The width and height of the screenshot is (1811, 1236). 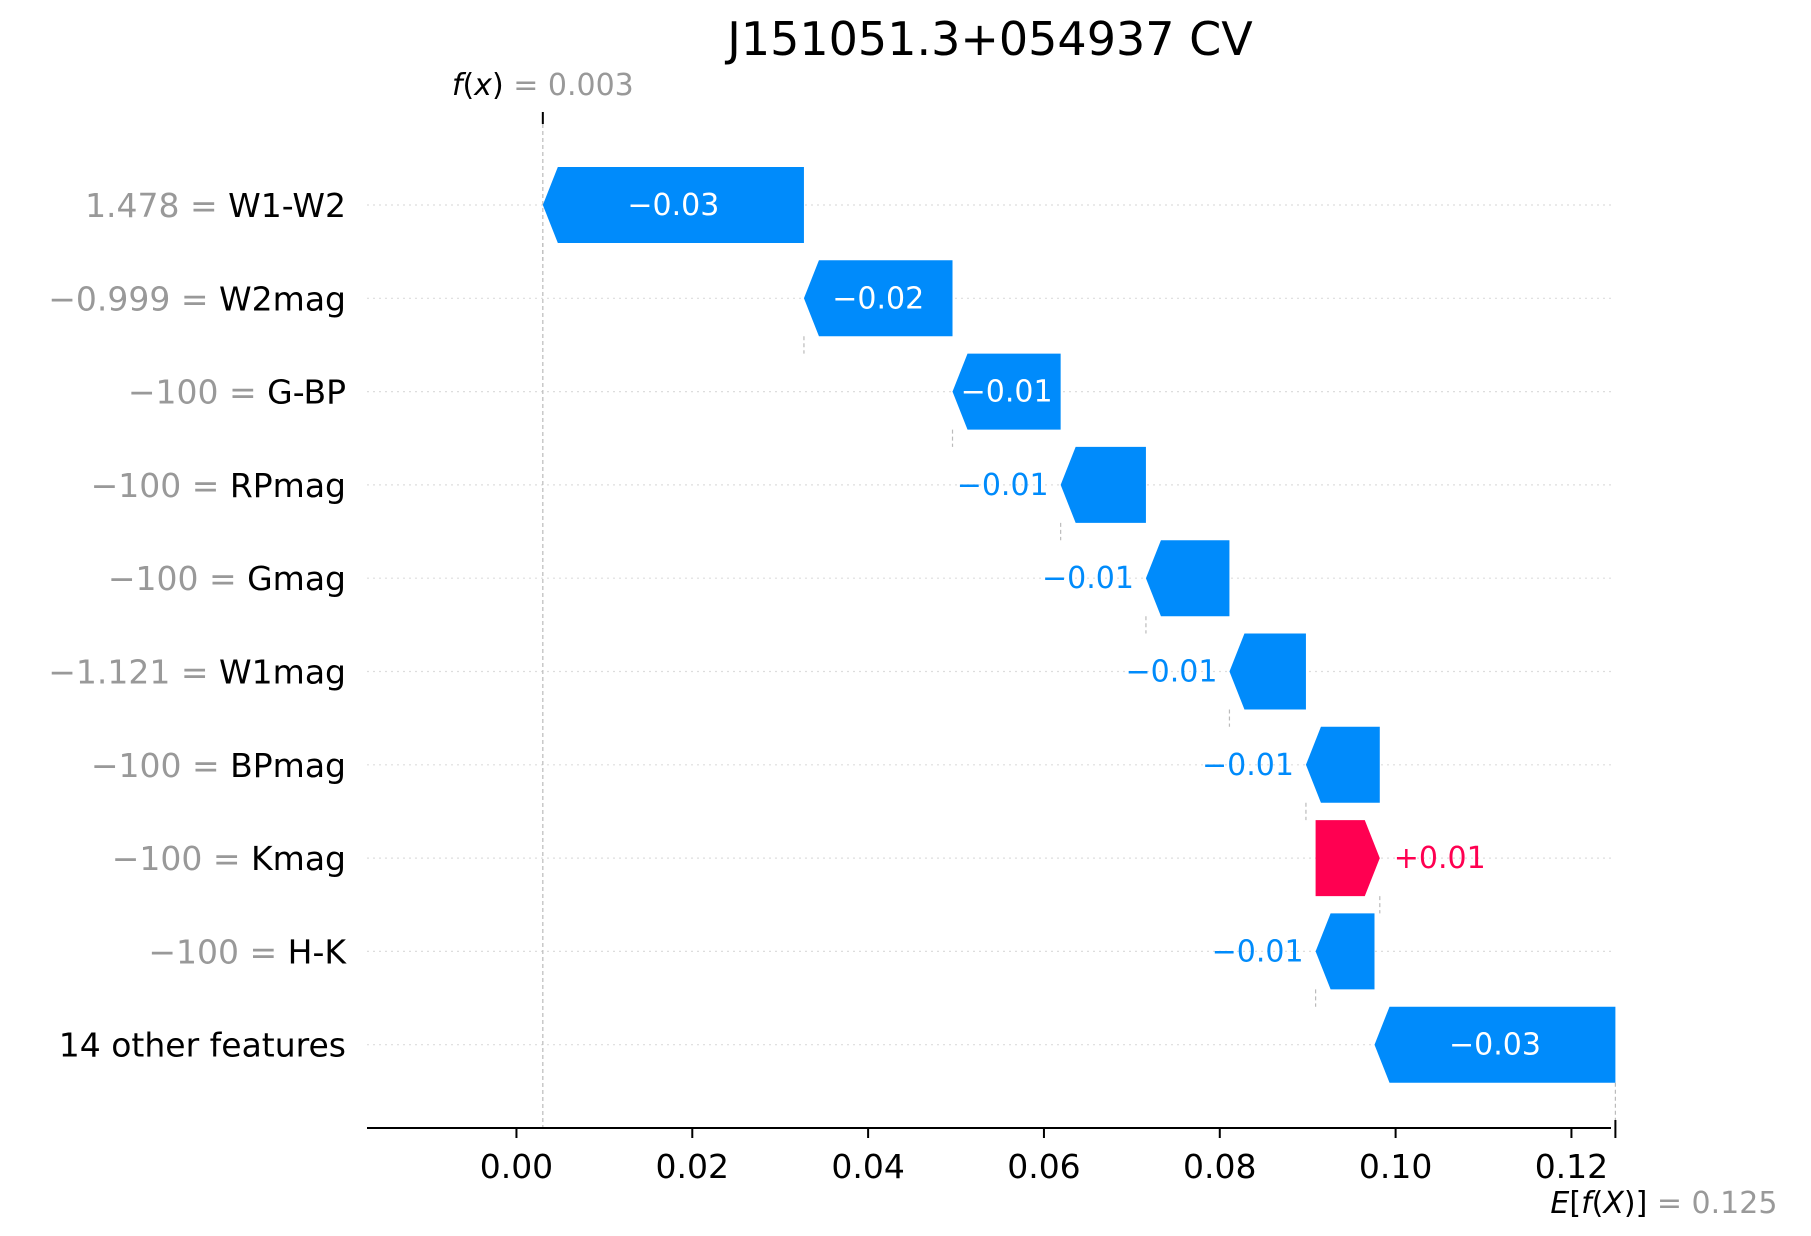 I want to click on feature-name: RPmag, so click(x=288, y=485).